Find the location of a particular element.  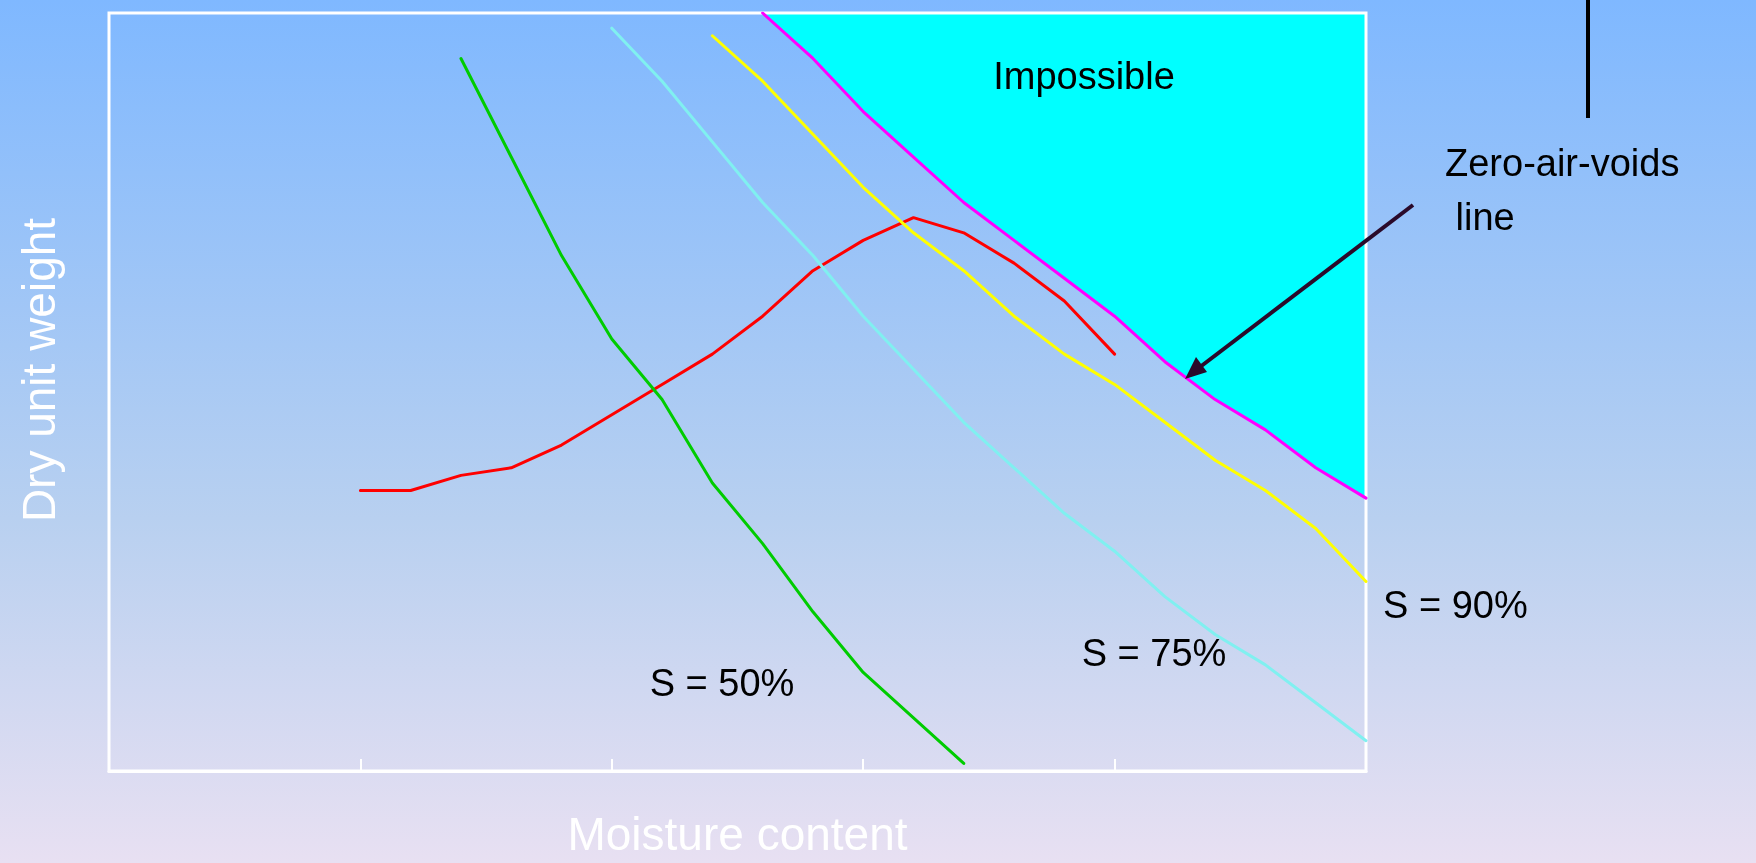

y-axis-title: Dry unit weight is located at coordinates (39, 370).